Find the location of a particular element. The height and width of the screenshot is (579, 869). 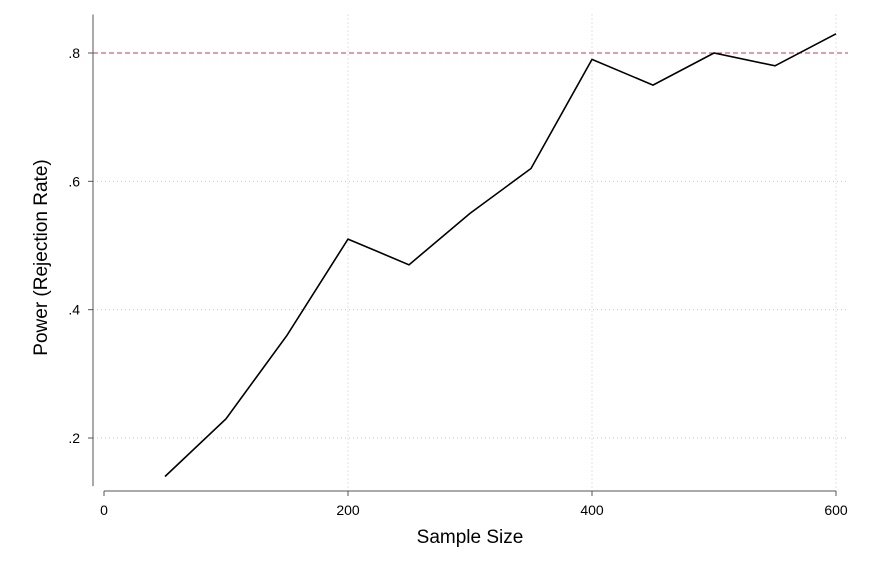

y-tick-label: .4 is located at coordinates (74, 310).